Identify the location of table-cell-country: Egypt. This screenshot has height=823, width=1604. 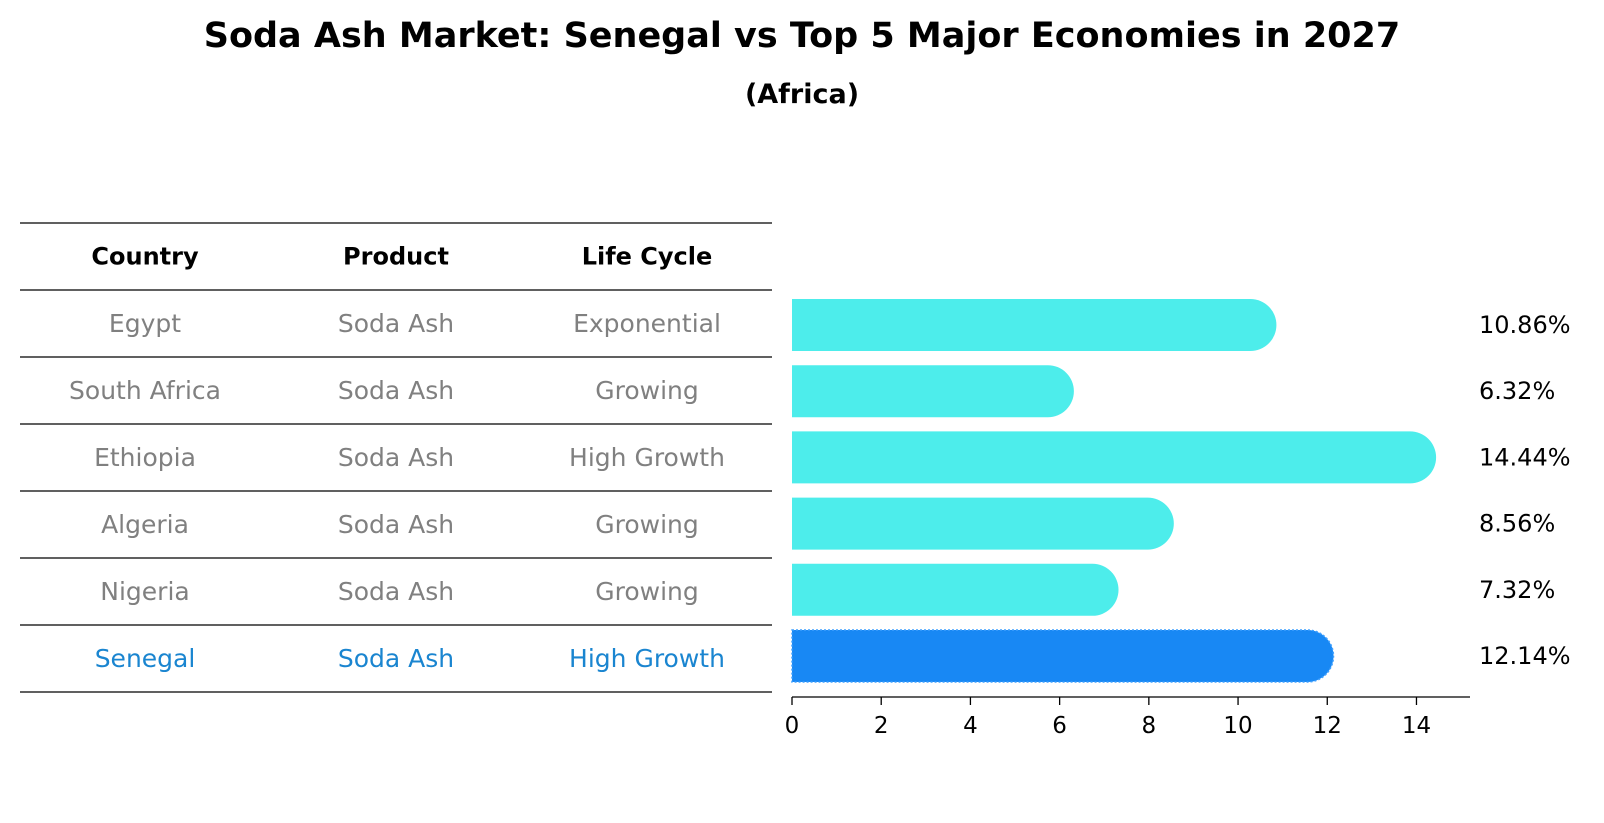
(145, 323).